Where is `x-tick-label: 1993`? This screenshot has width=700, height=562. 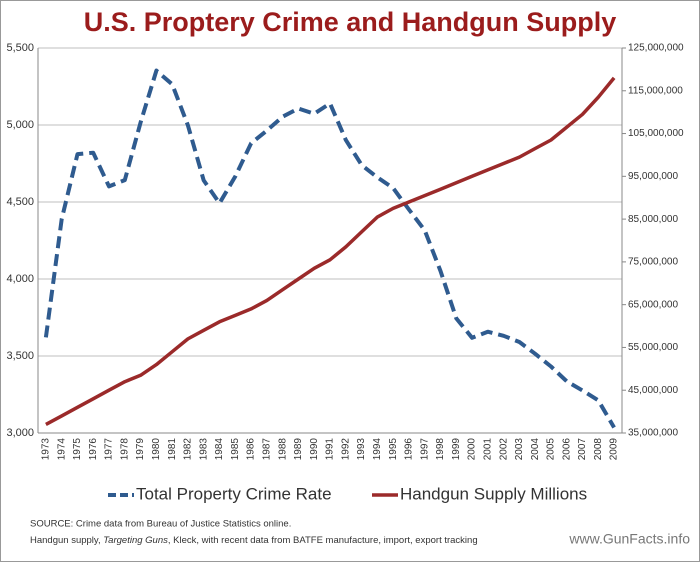 x-tick-label: 1993 is located at coordinates (361, 449).